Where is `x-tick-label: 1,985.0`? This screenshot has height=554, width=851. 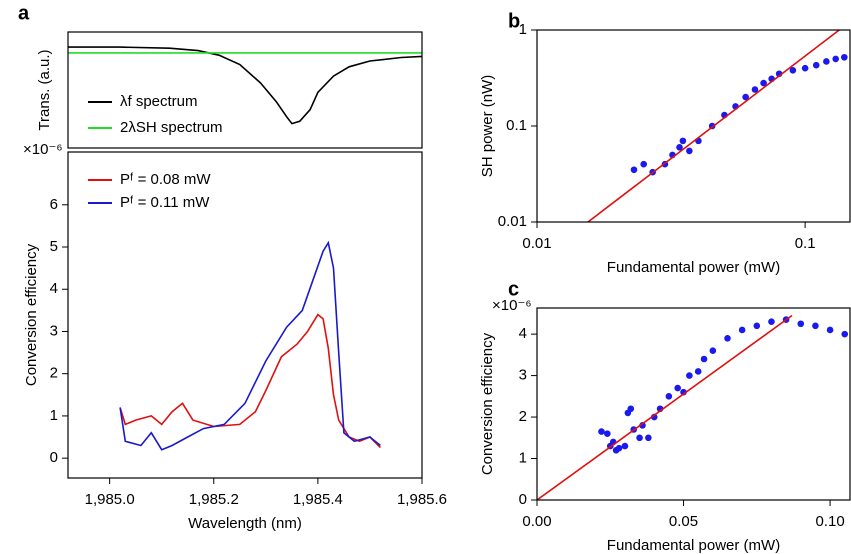
x-tick-label: 1,985.0 is located at coordinates (110, 499).